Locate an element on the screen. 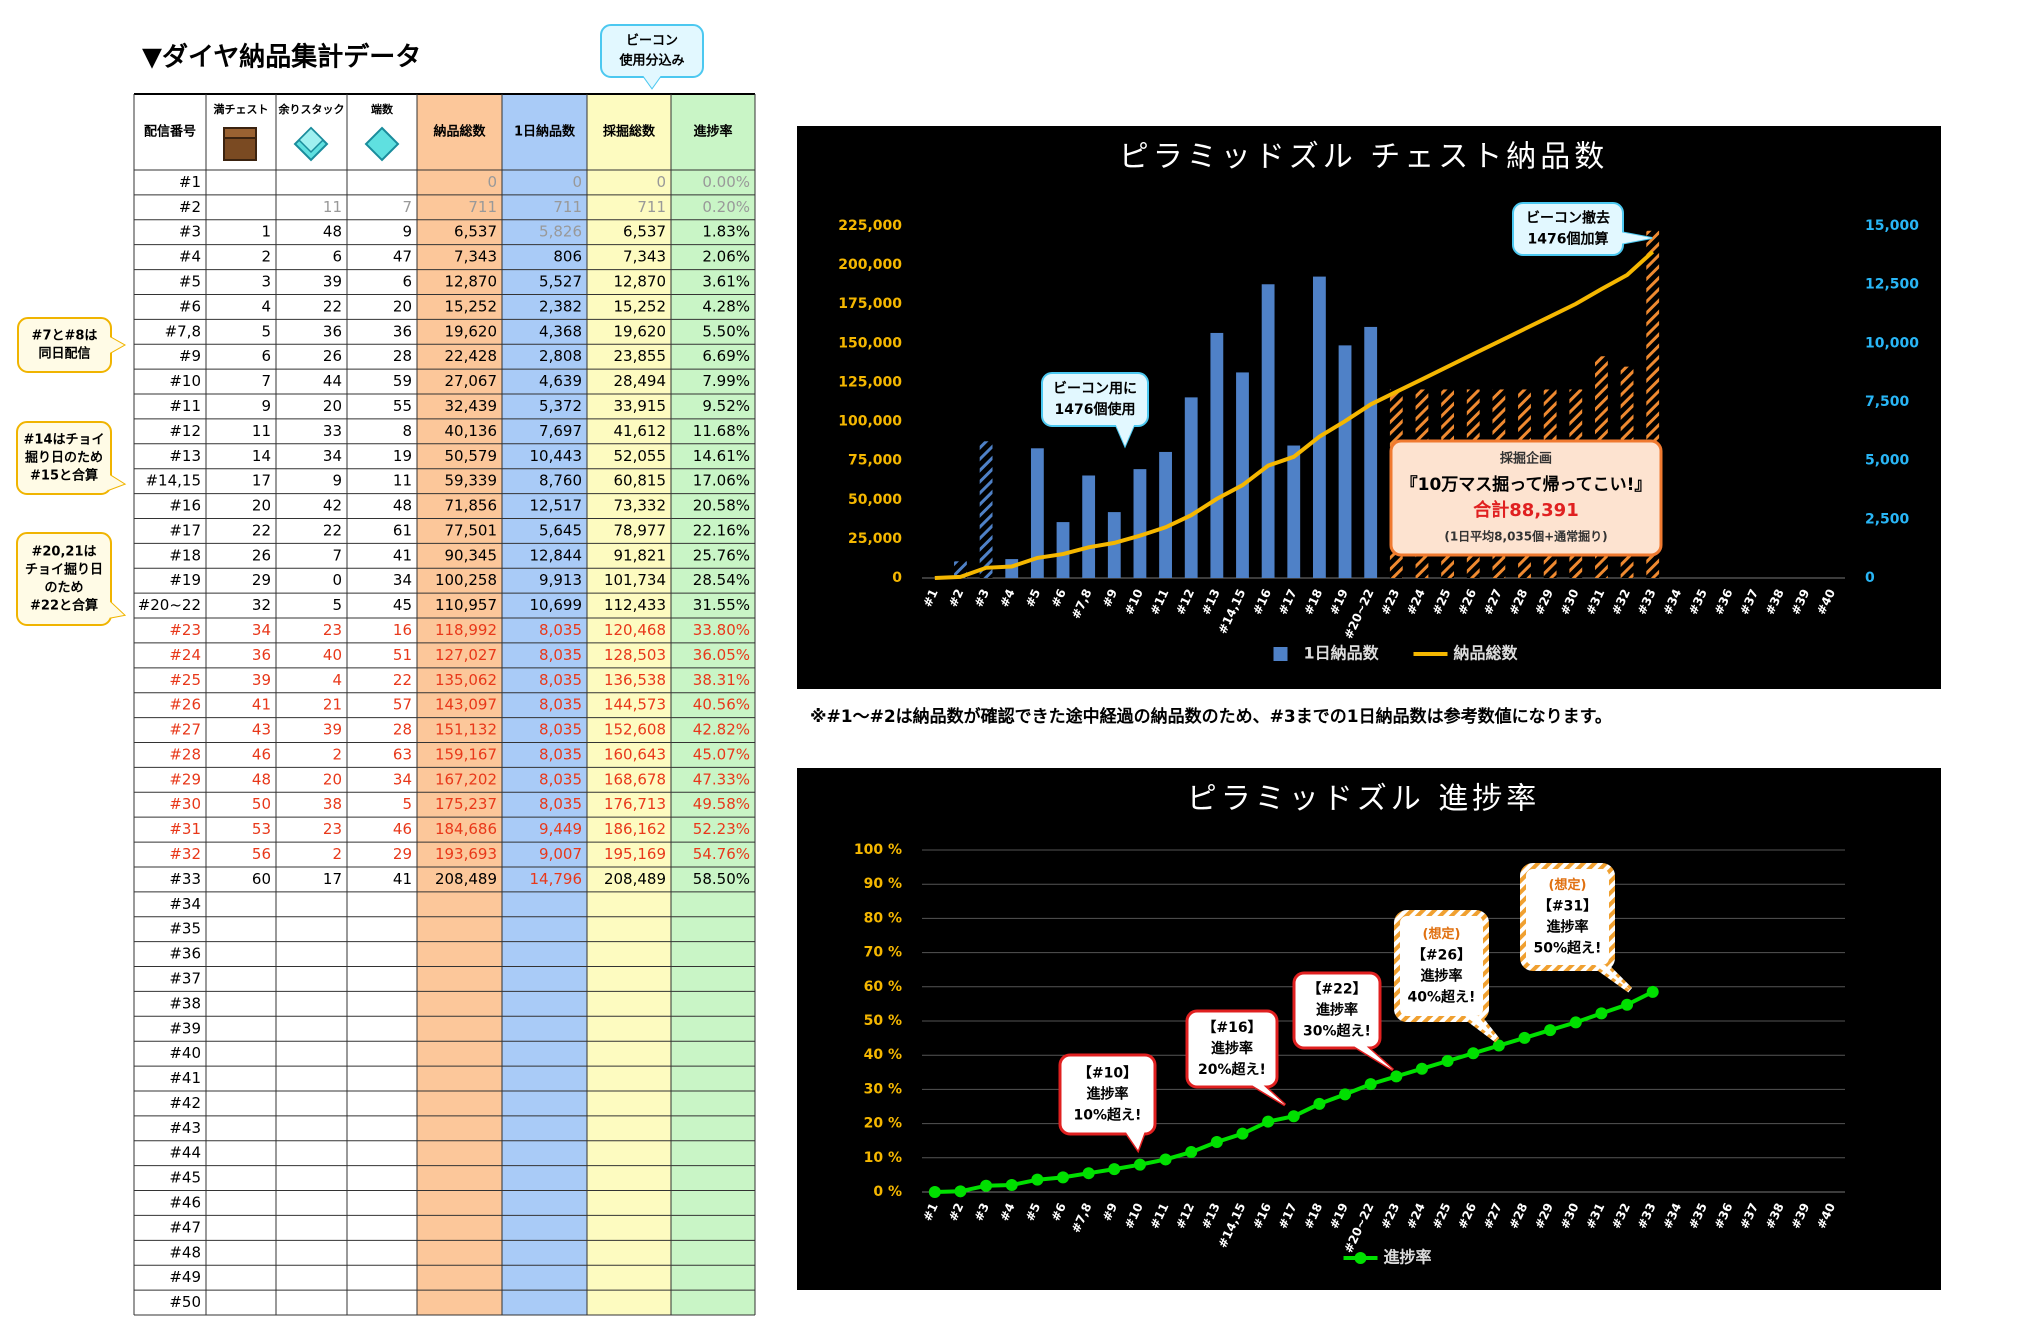 The height and width of the screenshot is (1324, 2036). table-cell: 33.80% is located at coordinates (721, 630).